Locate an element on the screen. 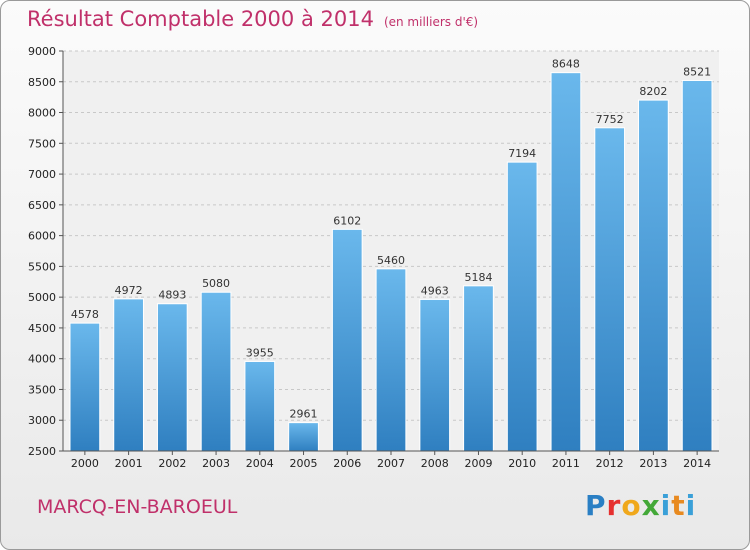 This screenshot has width=750, height=550. value-label-2008: 4963 is located at coordinates (435, 290).